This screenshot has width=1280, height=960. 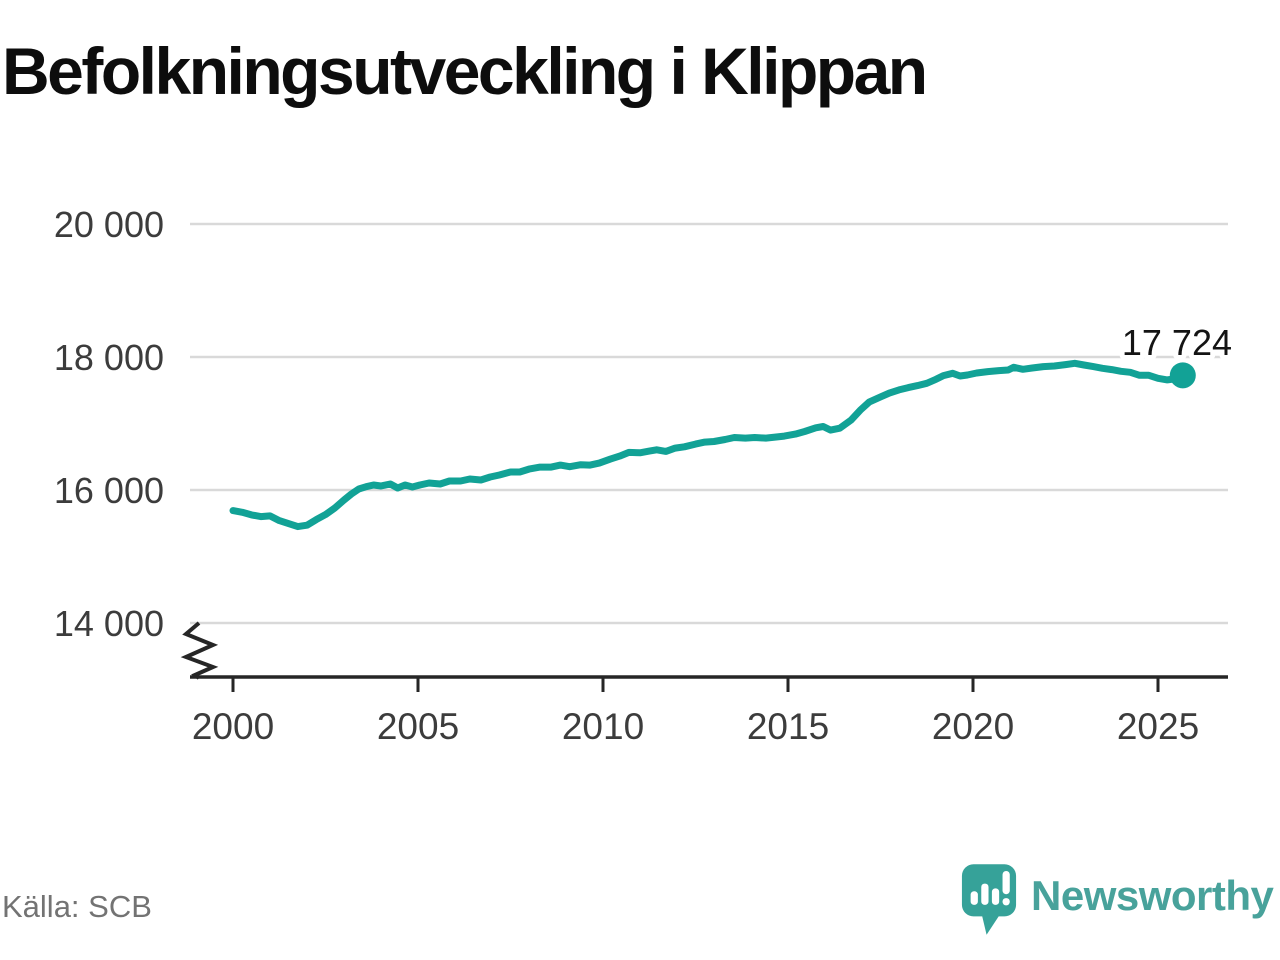 I want to click on chart-title: Befolkningsutveckling i Klippan, so click(x=465, y=71).